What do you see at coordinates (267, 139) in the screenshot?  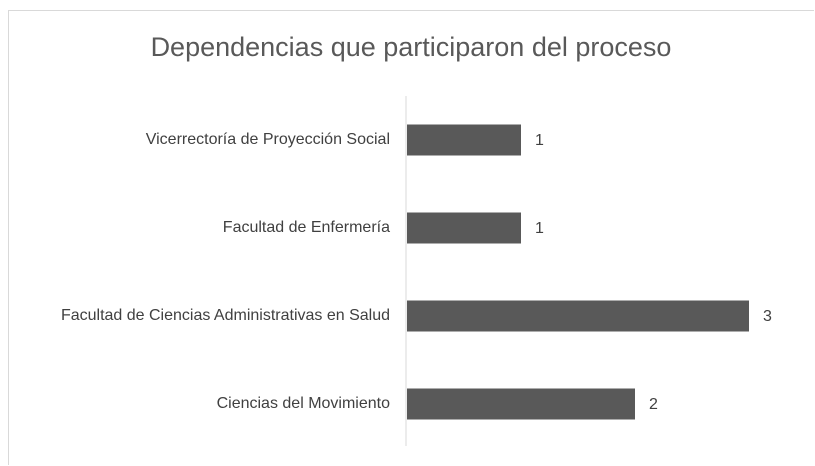 I see `y-tick-label: Vicerrectoría de Proyección Social` at bounding box center [267, 139].